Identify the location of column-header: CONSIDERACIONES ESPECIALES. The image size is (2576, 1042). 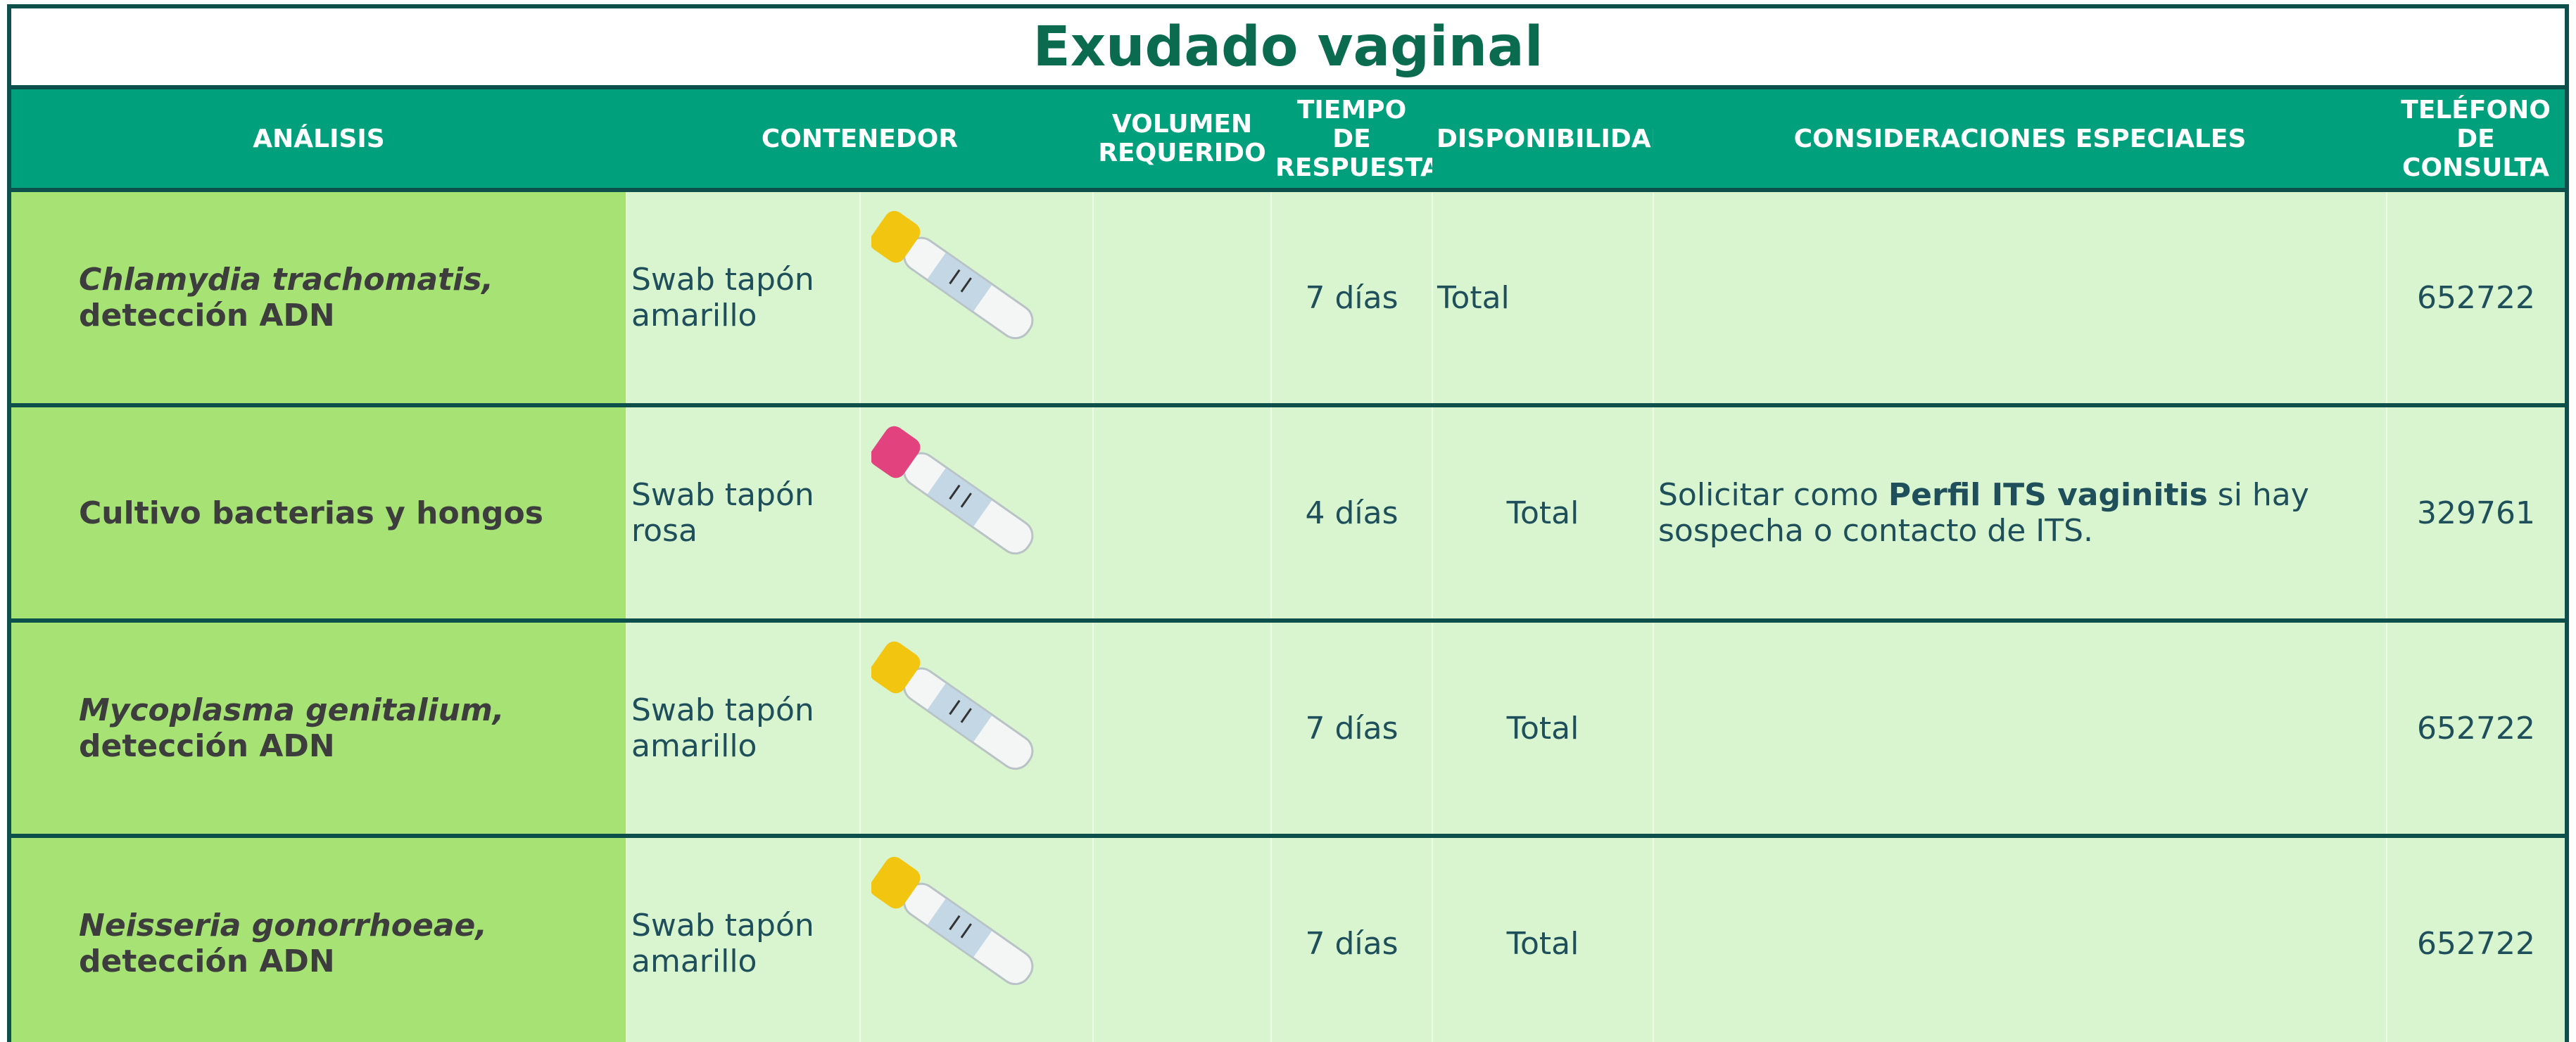
(2020, 139).